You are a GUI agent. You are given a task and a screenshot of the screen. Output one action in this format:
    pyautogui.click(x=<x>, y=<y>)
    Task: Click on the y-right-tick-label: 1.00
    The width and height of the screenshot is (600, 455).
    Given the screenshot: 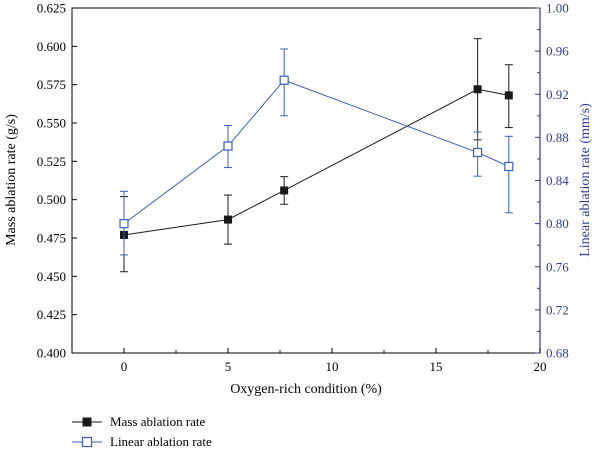 What is the action you would take?
    pyautogui.click(x=557, y=8)
    